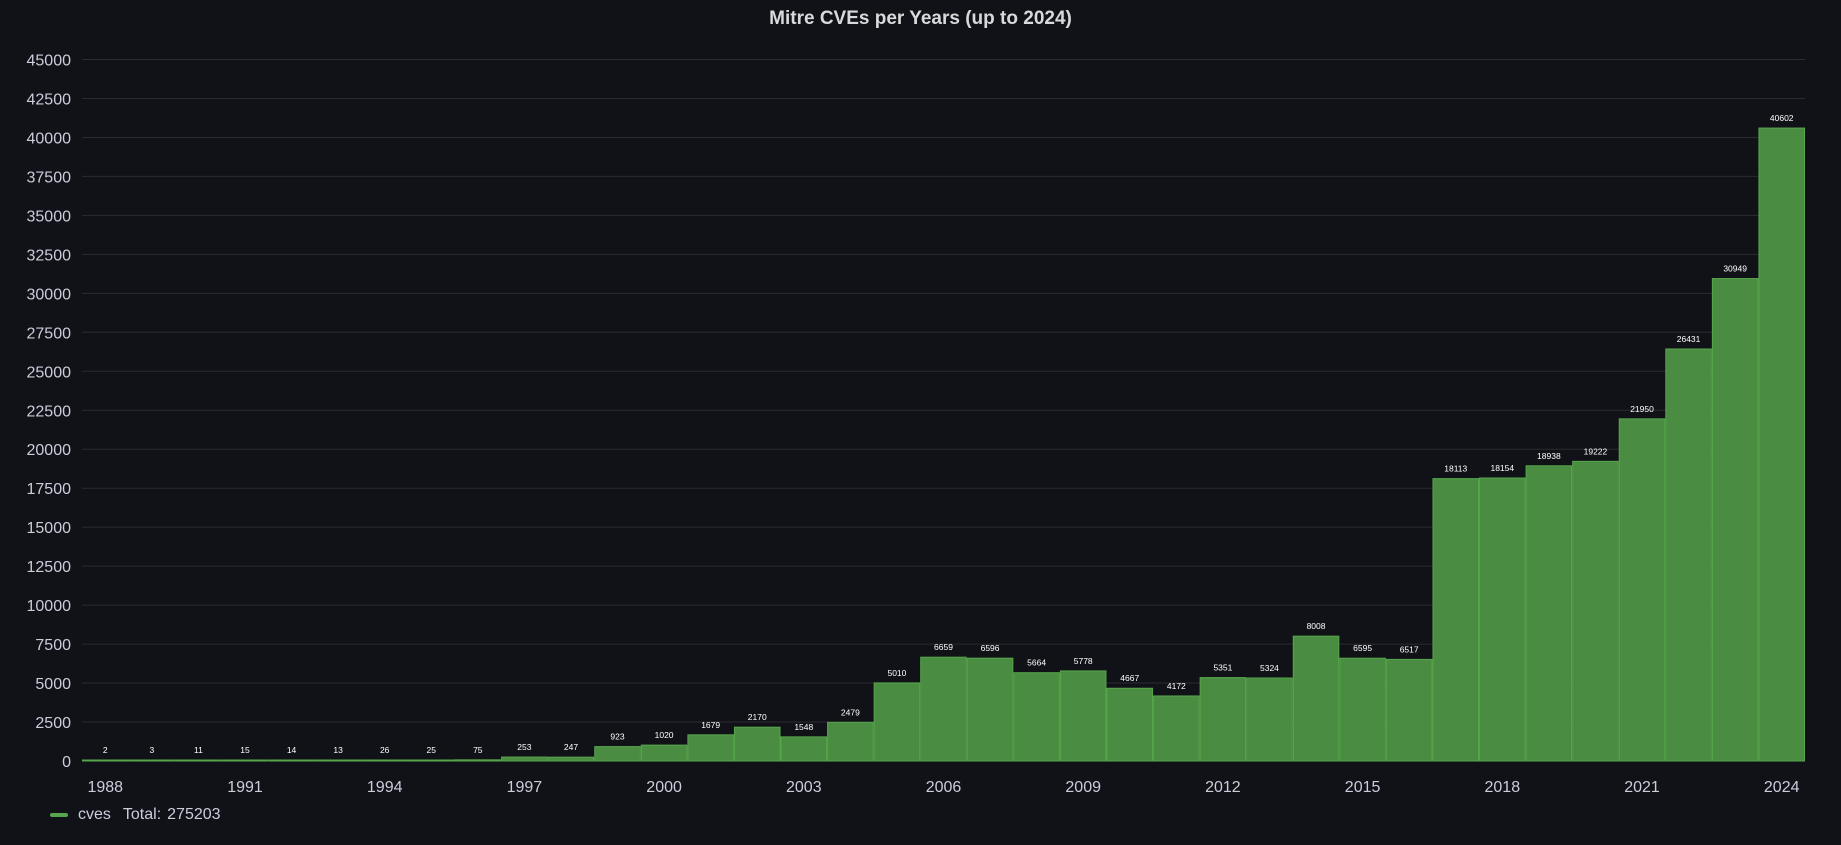 Image resolution: width=1841 pixels, height=845 pixels. I want to click on data-label: 5778, so click(1083, 661).